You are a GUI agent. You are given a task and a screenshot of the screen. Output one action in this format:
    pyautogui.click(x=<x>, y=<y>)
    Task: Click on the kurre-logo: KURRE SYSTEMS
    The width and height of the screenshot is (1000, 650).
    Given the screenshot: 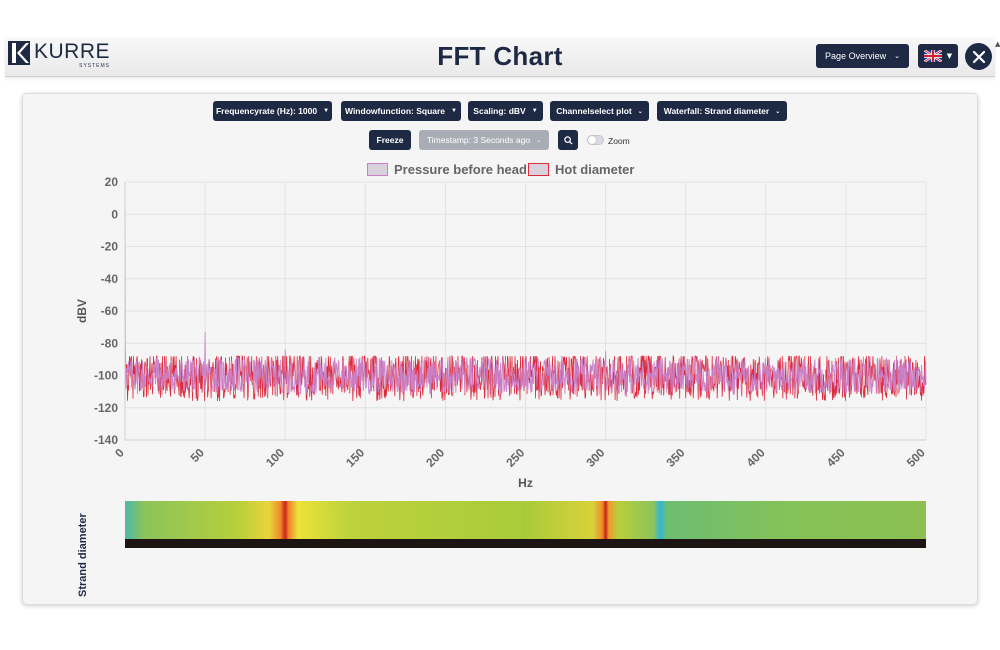 What is the action you would take?
    pyautogui.click(x=59, y=56)
    